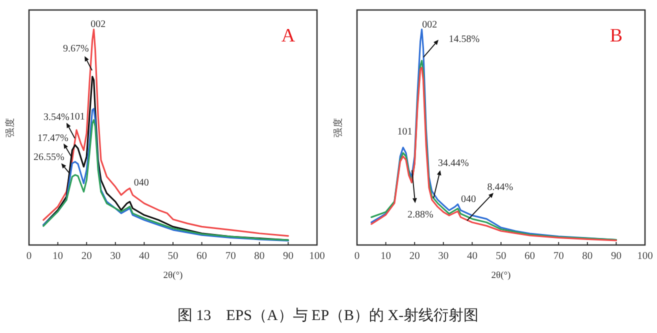  What do you see at coordinates (48, 157) in the screenshot?
I see `annotation: 26.55%` at bounding box center [48, 157].